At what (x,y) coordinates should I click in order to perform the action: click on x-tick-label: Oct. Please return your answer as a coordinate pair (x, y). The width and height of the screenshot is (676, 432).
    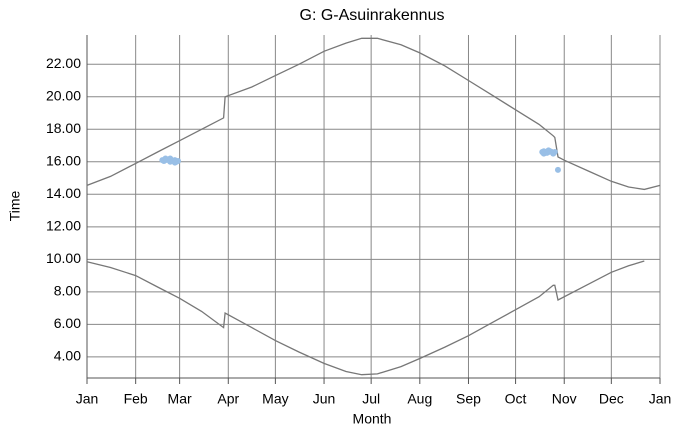
    Looking at the image, I should click on (516, 399).